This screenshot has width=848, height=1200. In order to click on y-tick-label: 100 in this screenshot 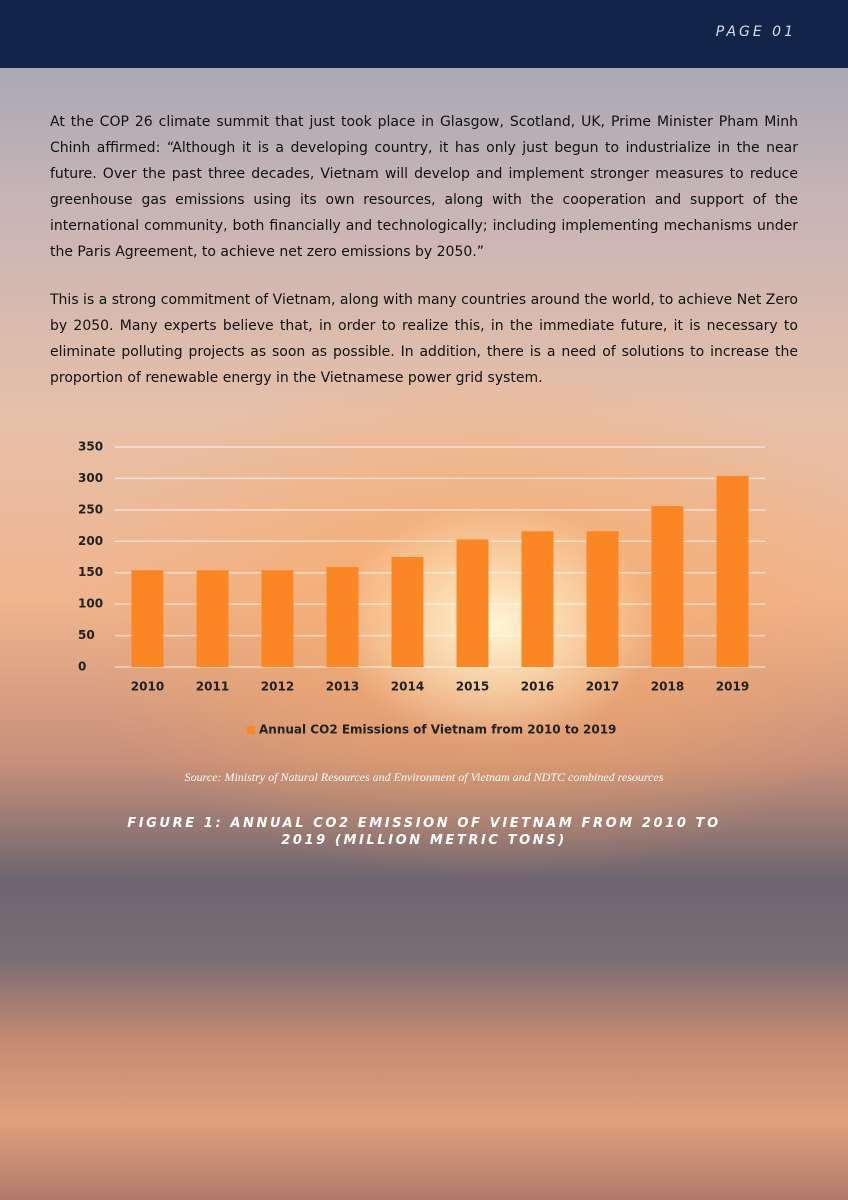, I will do `click(90, 604)`.